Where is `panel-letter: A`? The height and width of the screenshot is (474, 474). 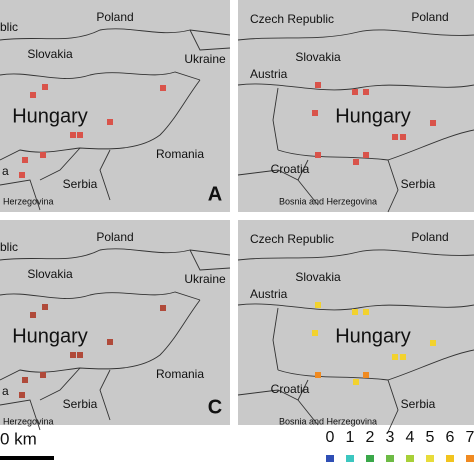 panel-letter: A is located at coordinates (215, 194).